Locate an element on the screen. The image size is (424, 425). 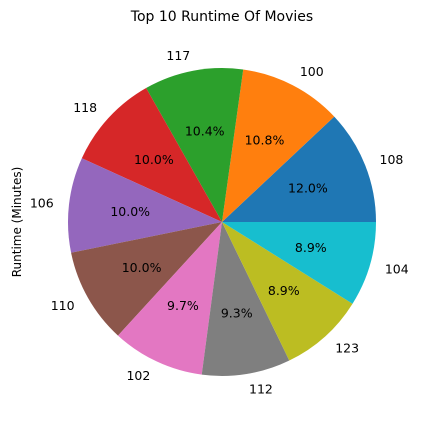
slice-category-label: 106 is located at coordinates (42, 202).